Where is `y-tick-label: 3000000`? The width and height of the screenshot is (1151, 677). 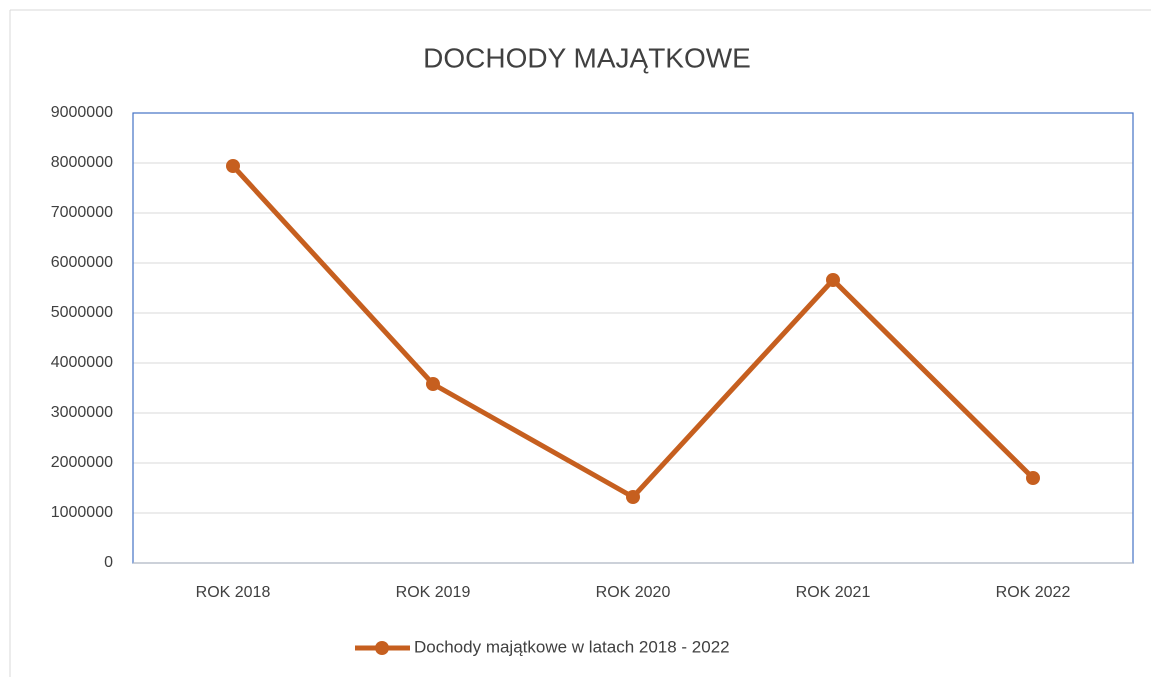 y-tick-label: 3000000 is located at coordinates (82, 412).